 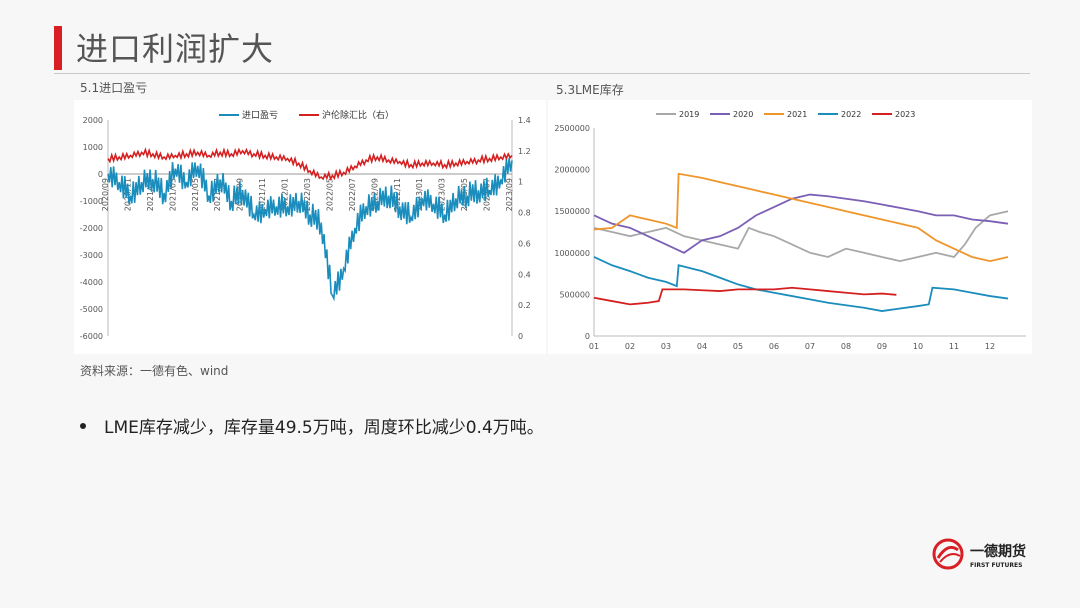 What do you see at coordinates (745, 296) in the screenshot?
I see `series-line-2023` at bounding box center [745, 296].